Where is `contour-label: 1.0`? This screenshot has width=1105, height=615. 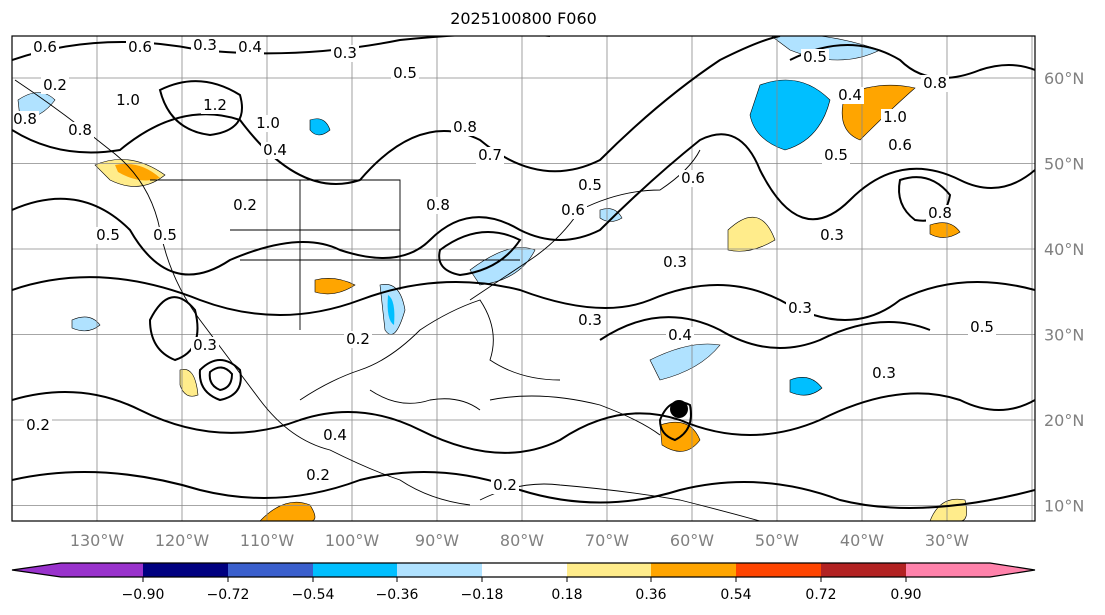
contour-label: 1.0 is located at coordinates (268, 123).